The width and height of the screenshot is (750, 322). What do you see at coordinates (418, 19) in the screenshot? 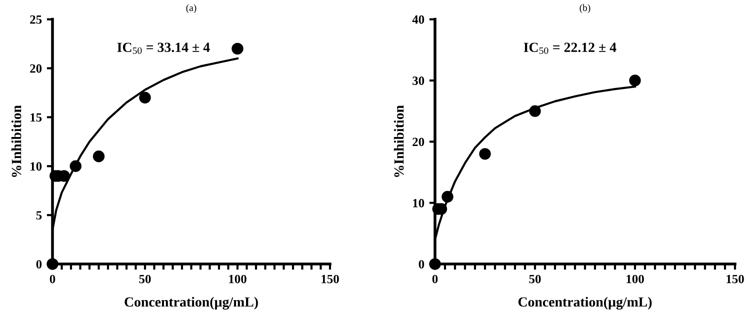
I see `y-tick-label: 40` at bounding box center [418, 19].